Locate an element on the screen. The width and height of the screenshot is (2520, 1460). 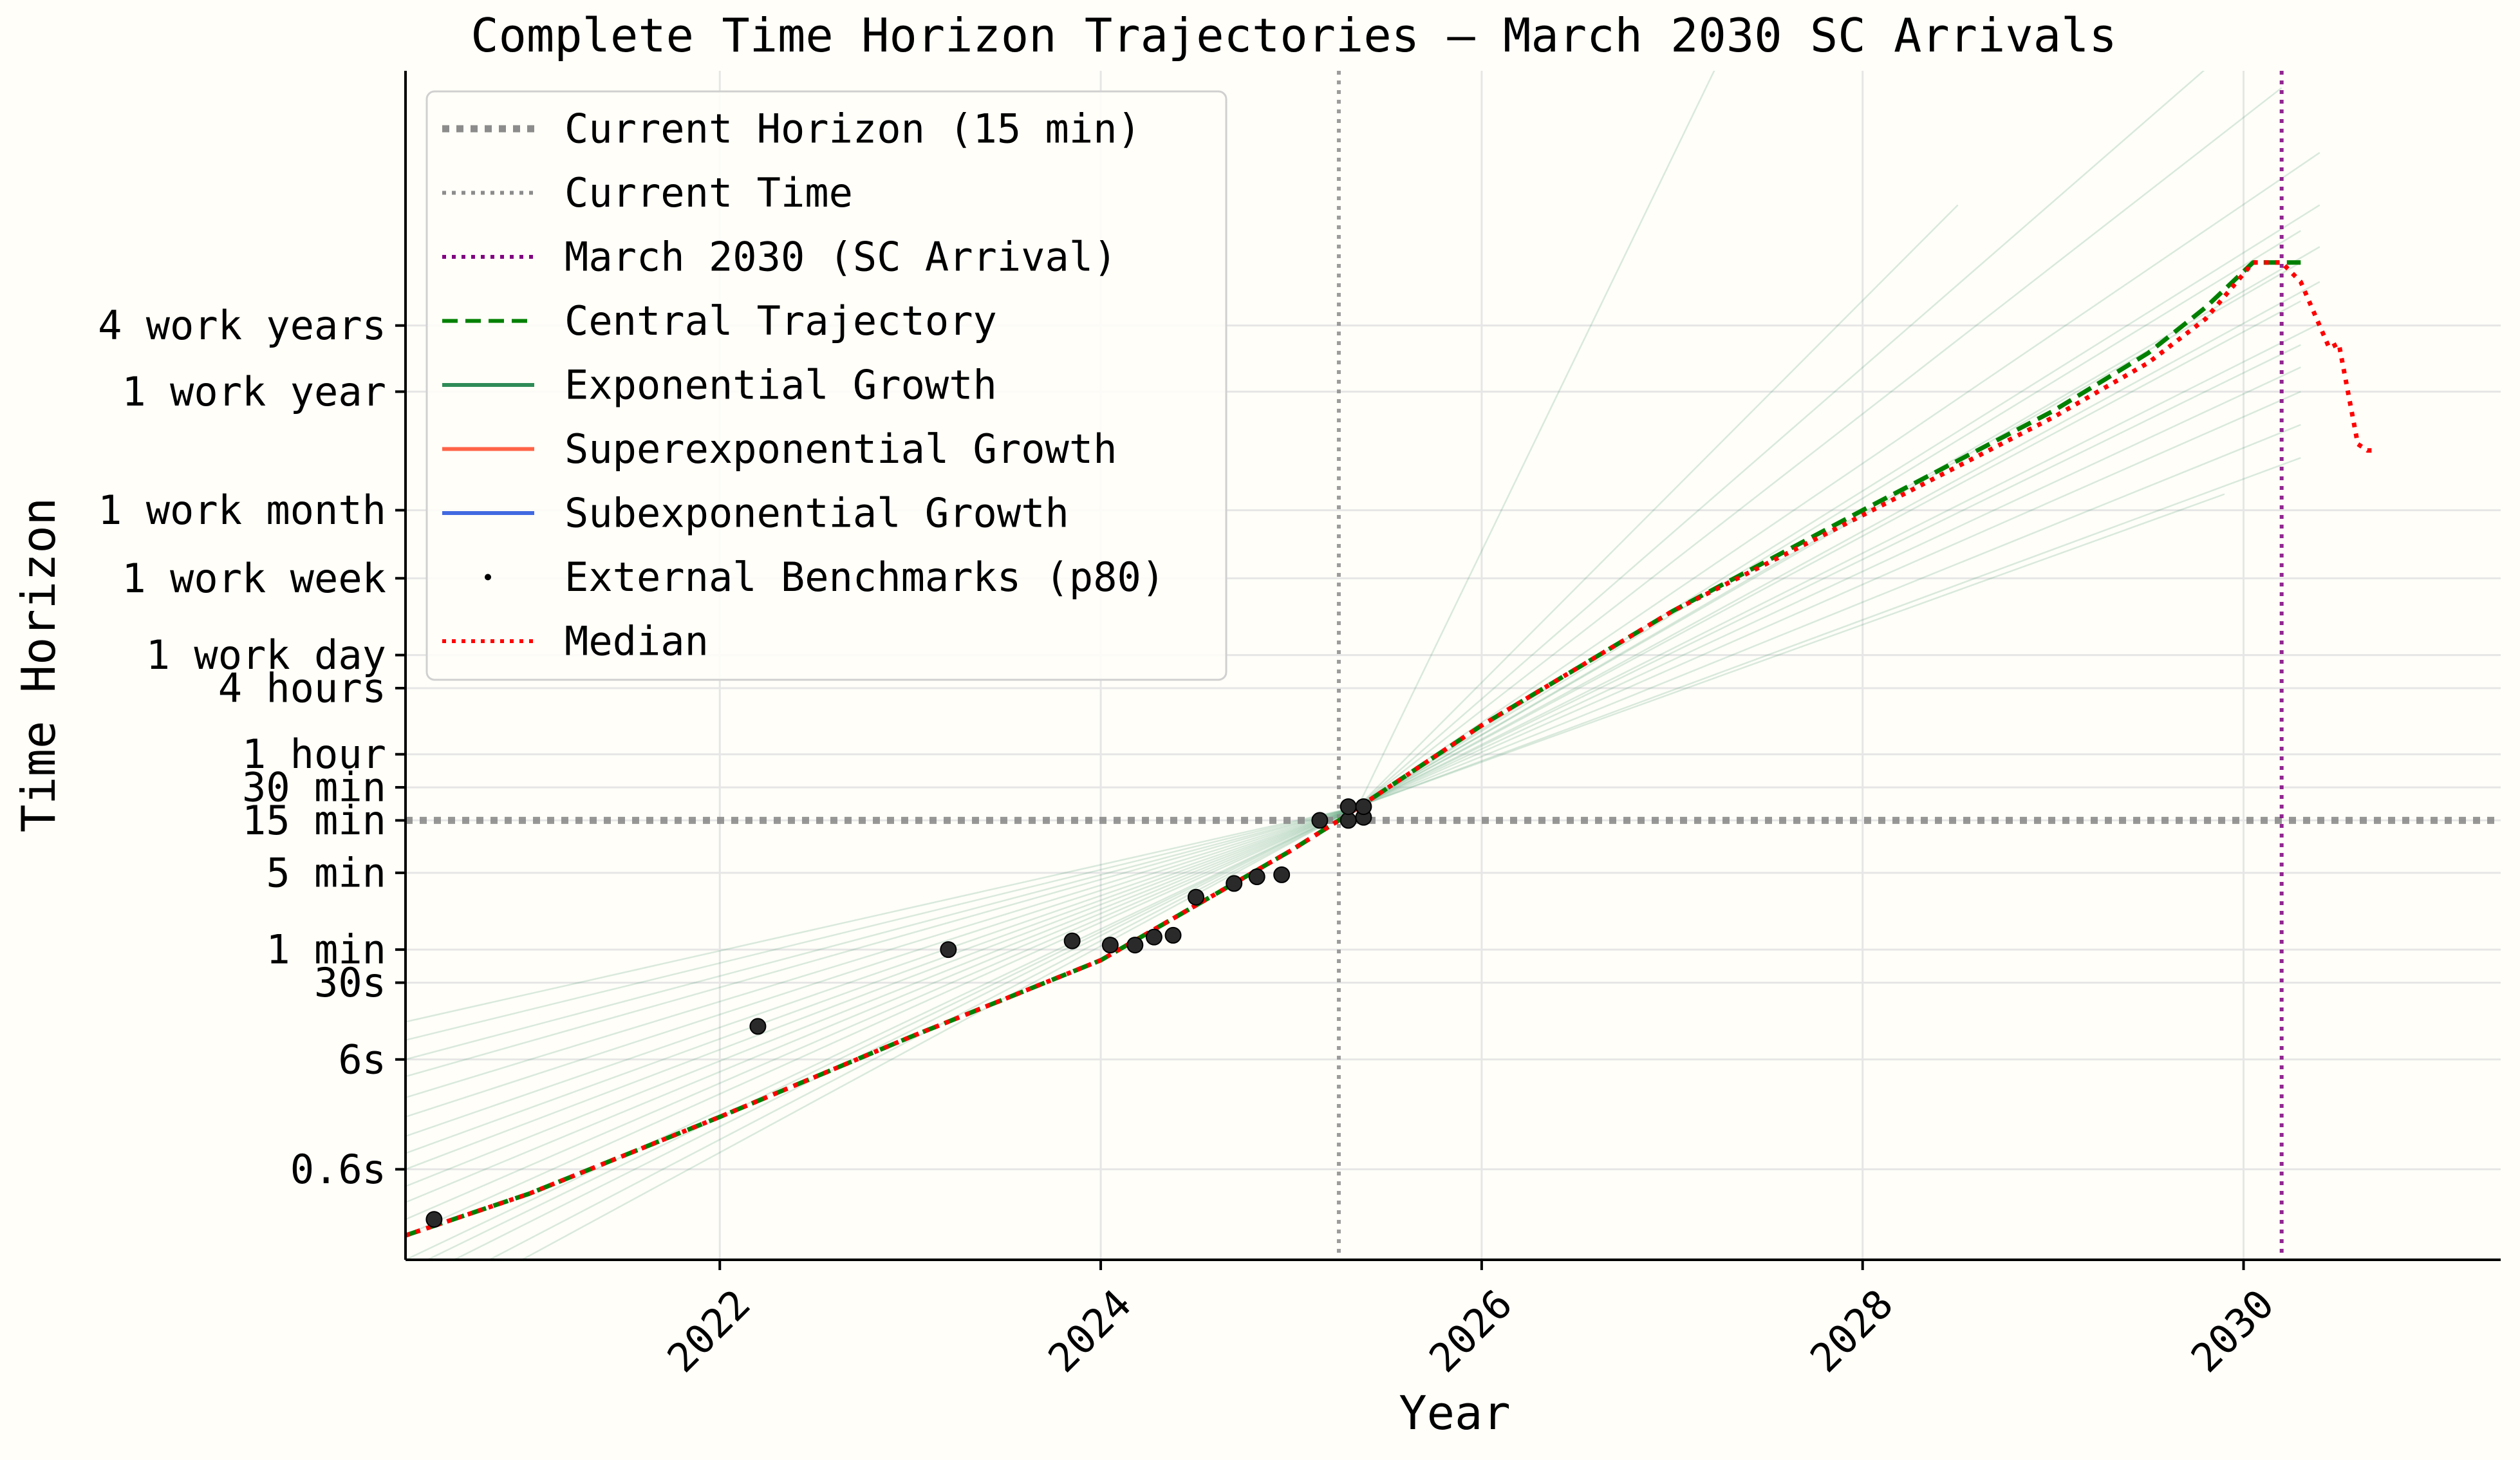
legend-label: Exponential Growth is located at coordinates (781, 385).